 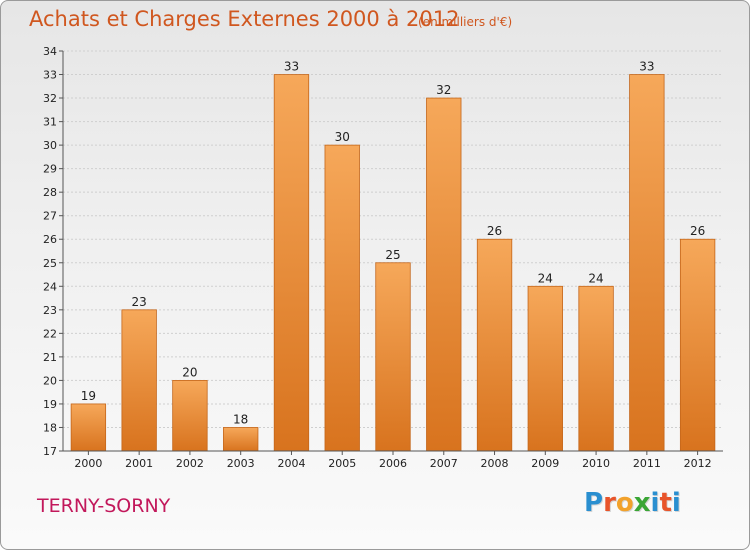 I want to click on data-label-2012: 26, so click(x=697, y=231).